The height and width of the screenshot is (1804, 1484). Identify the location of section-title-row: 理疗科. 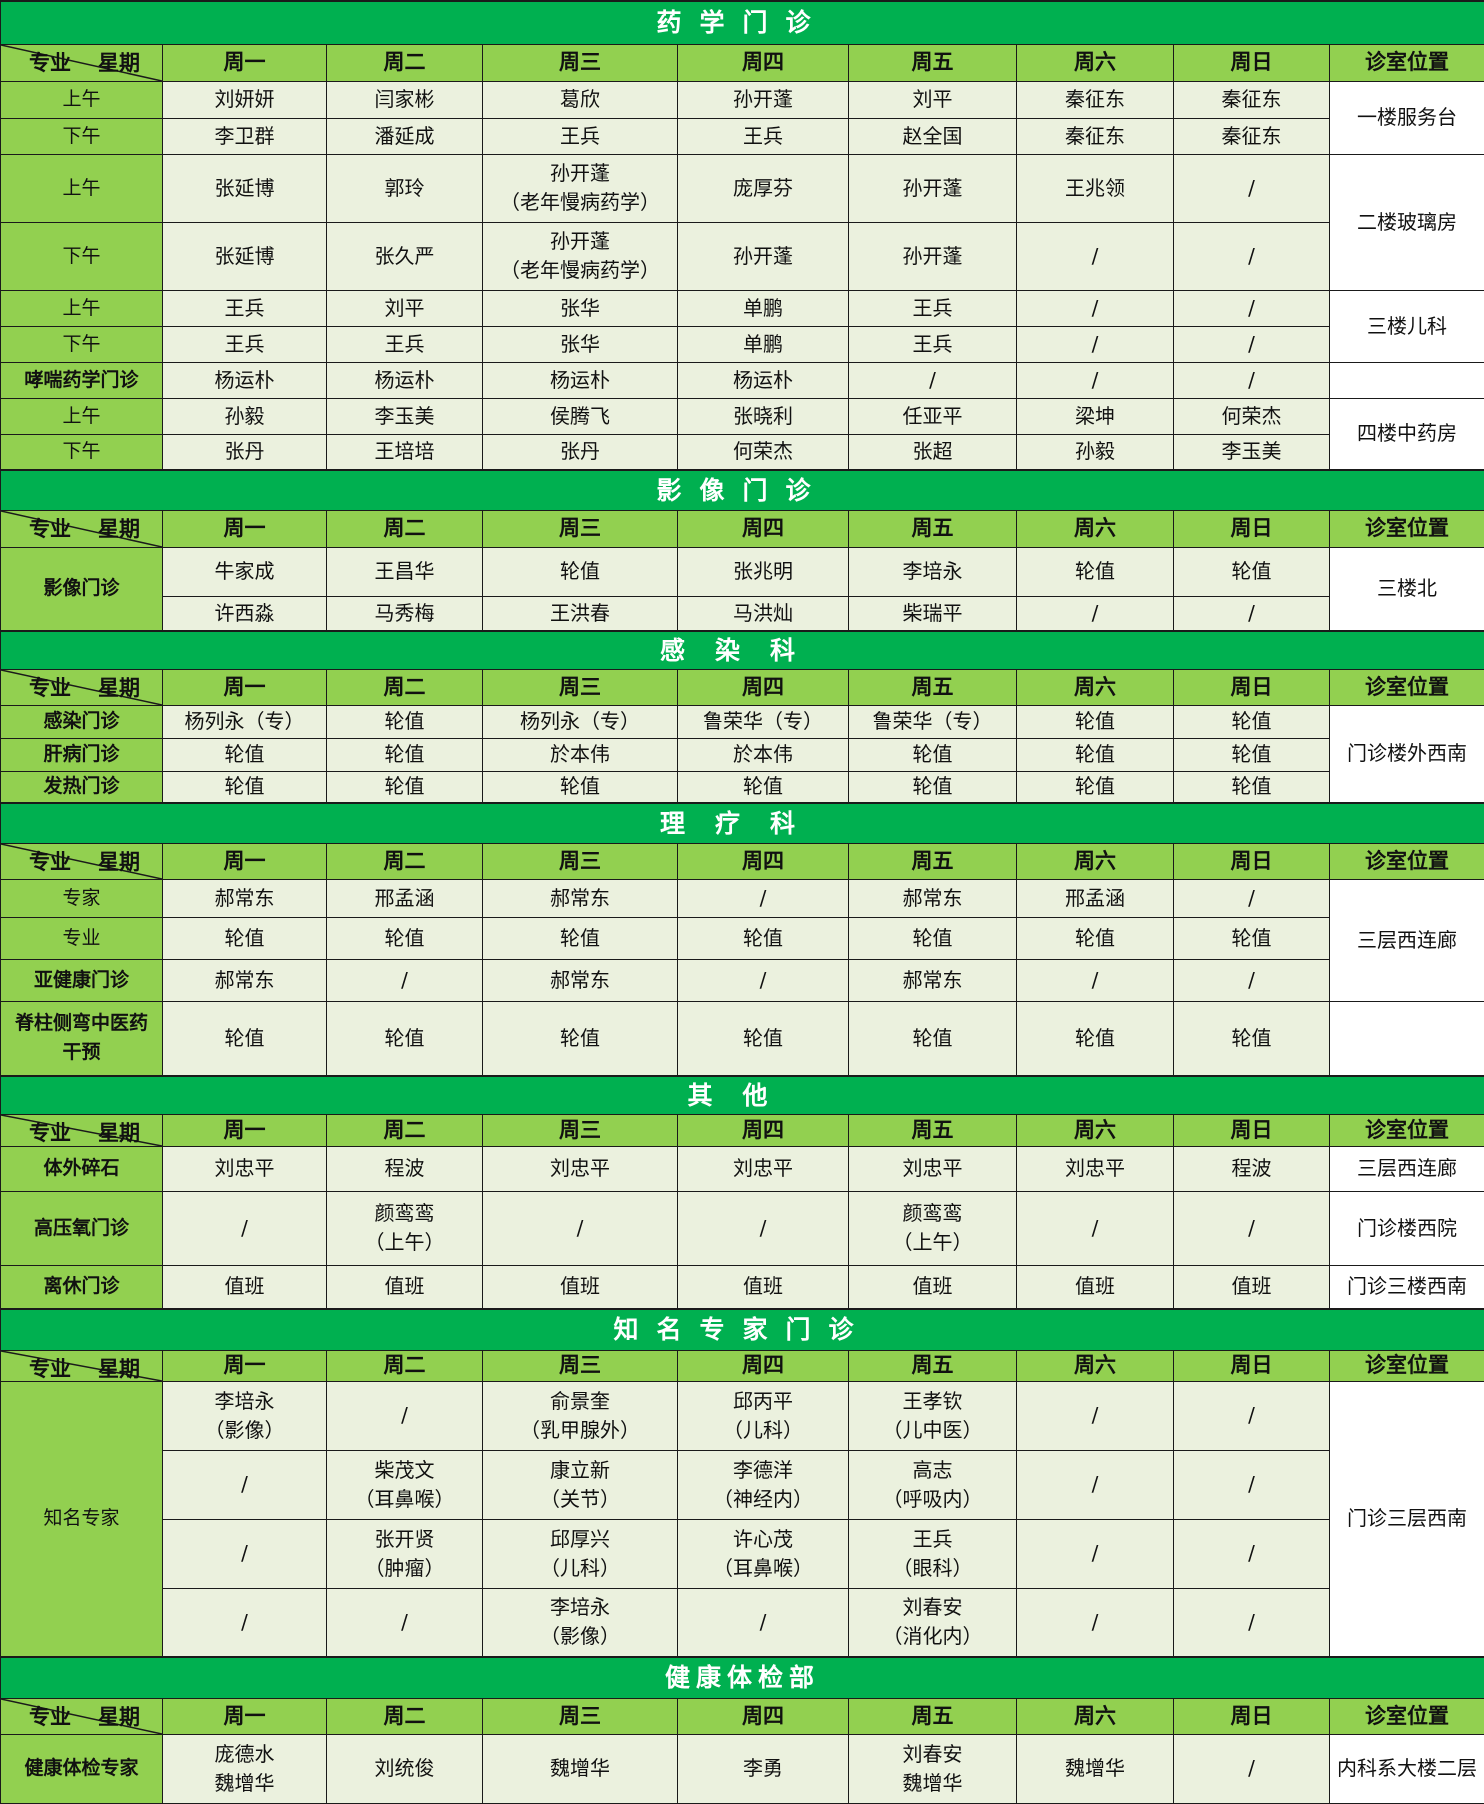
(742, 823).